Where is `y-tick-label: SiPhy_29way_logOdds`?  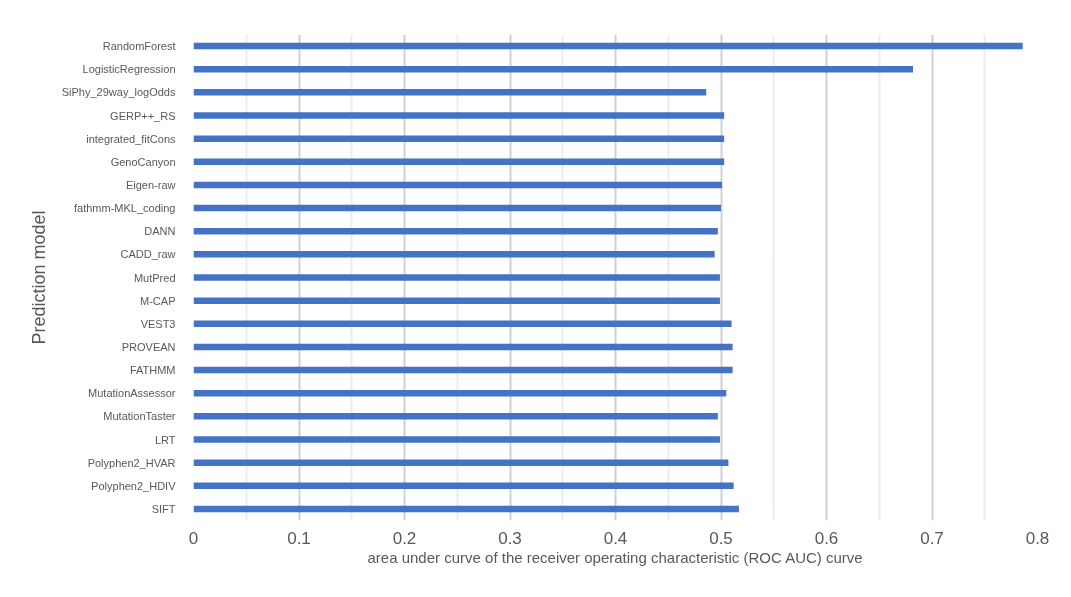
y-tick-label: SiPhy_29way_logOdds is located at coordinates (118, 92).